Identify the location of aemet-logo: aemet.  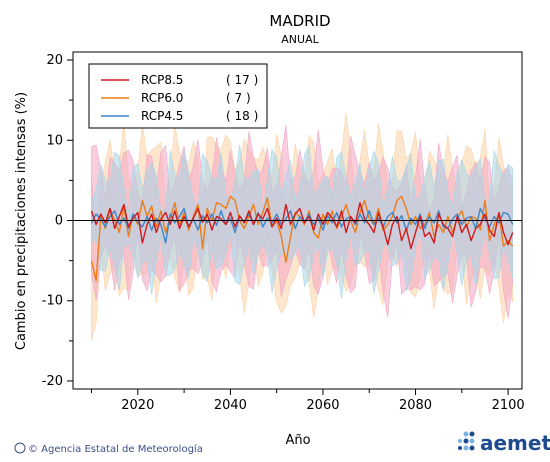
(504, 443).